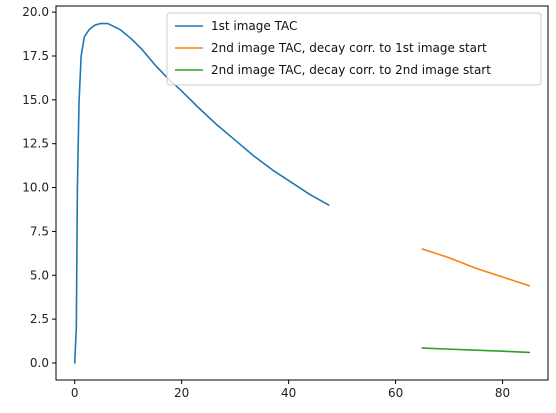 The width and height of the screenshot is (556, 413). Describe the element at coordinates (39, 363) in the screenshot. I see `y-tick-label: 0.0` at that location.